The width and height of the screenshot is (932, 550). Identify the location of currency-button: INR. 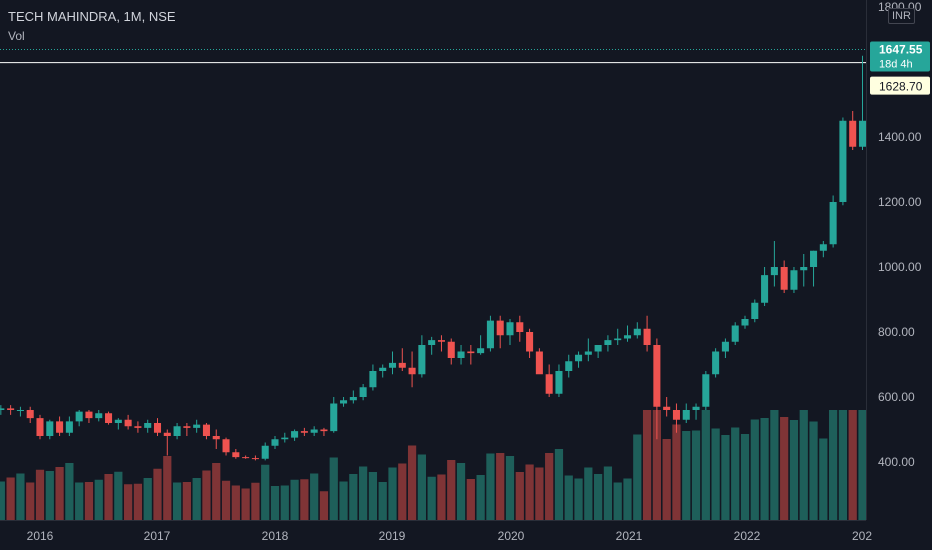
(901, 16).